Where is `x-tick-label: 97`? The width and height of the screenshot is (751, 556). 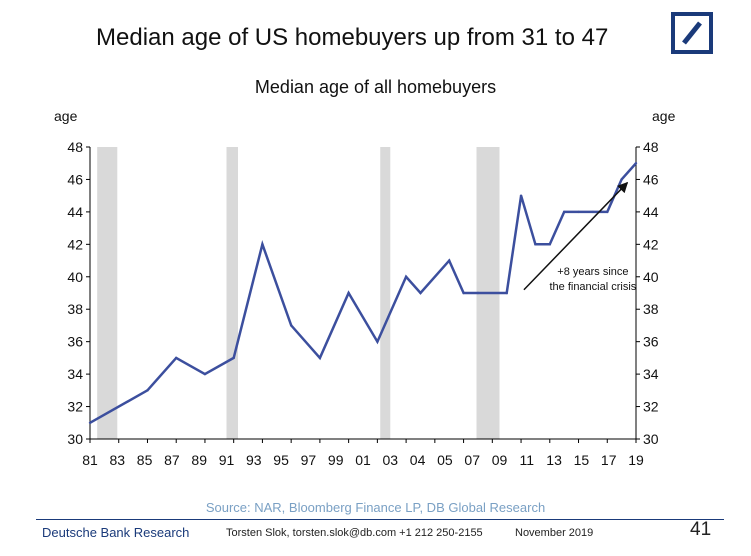
x-tick-label: 97 is located at coordinates (309, 460).